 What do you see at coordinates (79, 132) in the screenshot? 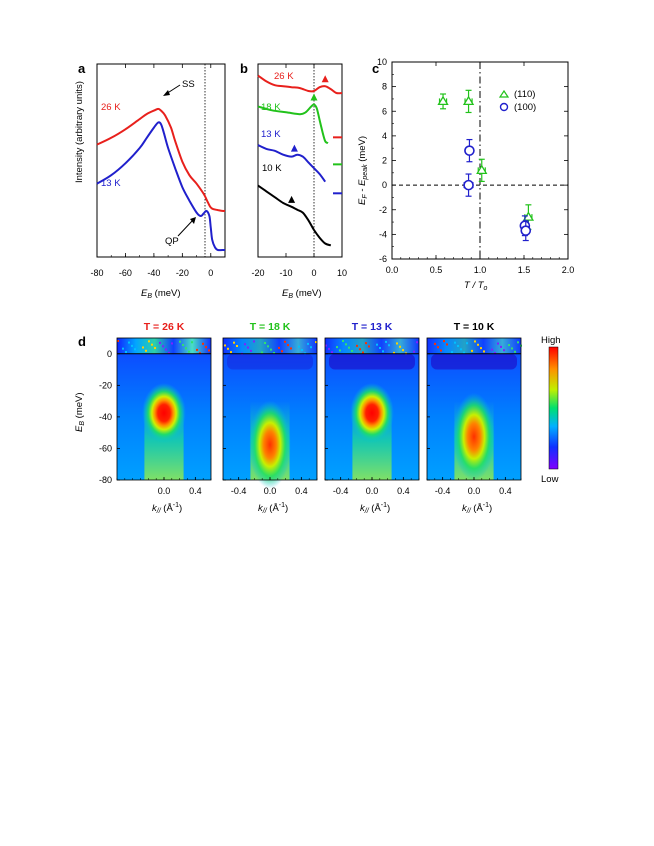
I see `panel-a-ylabel: Intensity (arbitrary units)` at bounding box center [79, 132].